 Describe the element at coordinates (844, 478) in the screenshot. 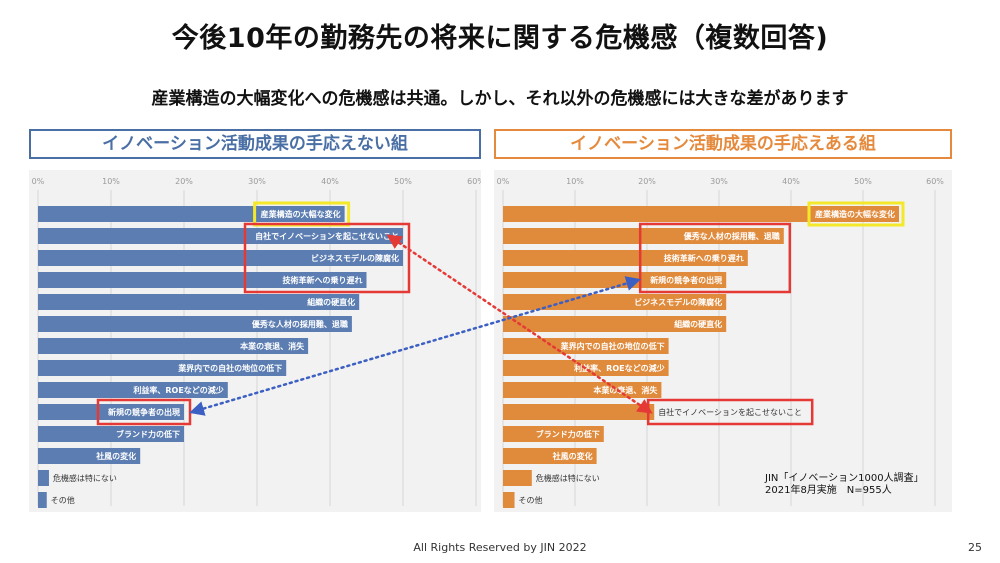

I see `source-line-1: JIN「イノベーション1000人調査」` at that location.